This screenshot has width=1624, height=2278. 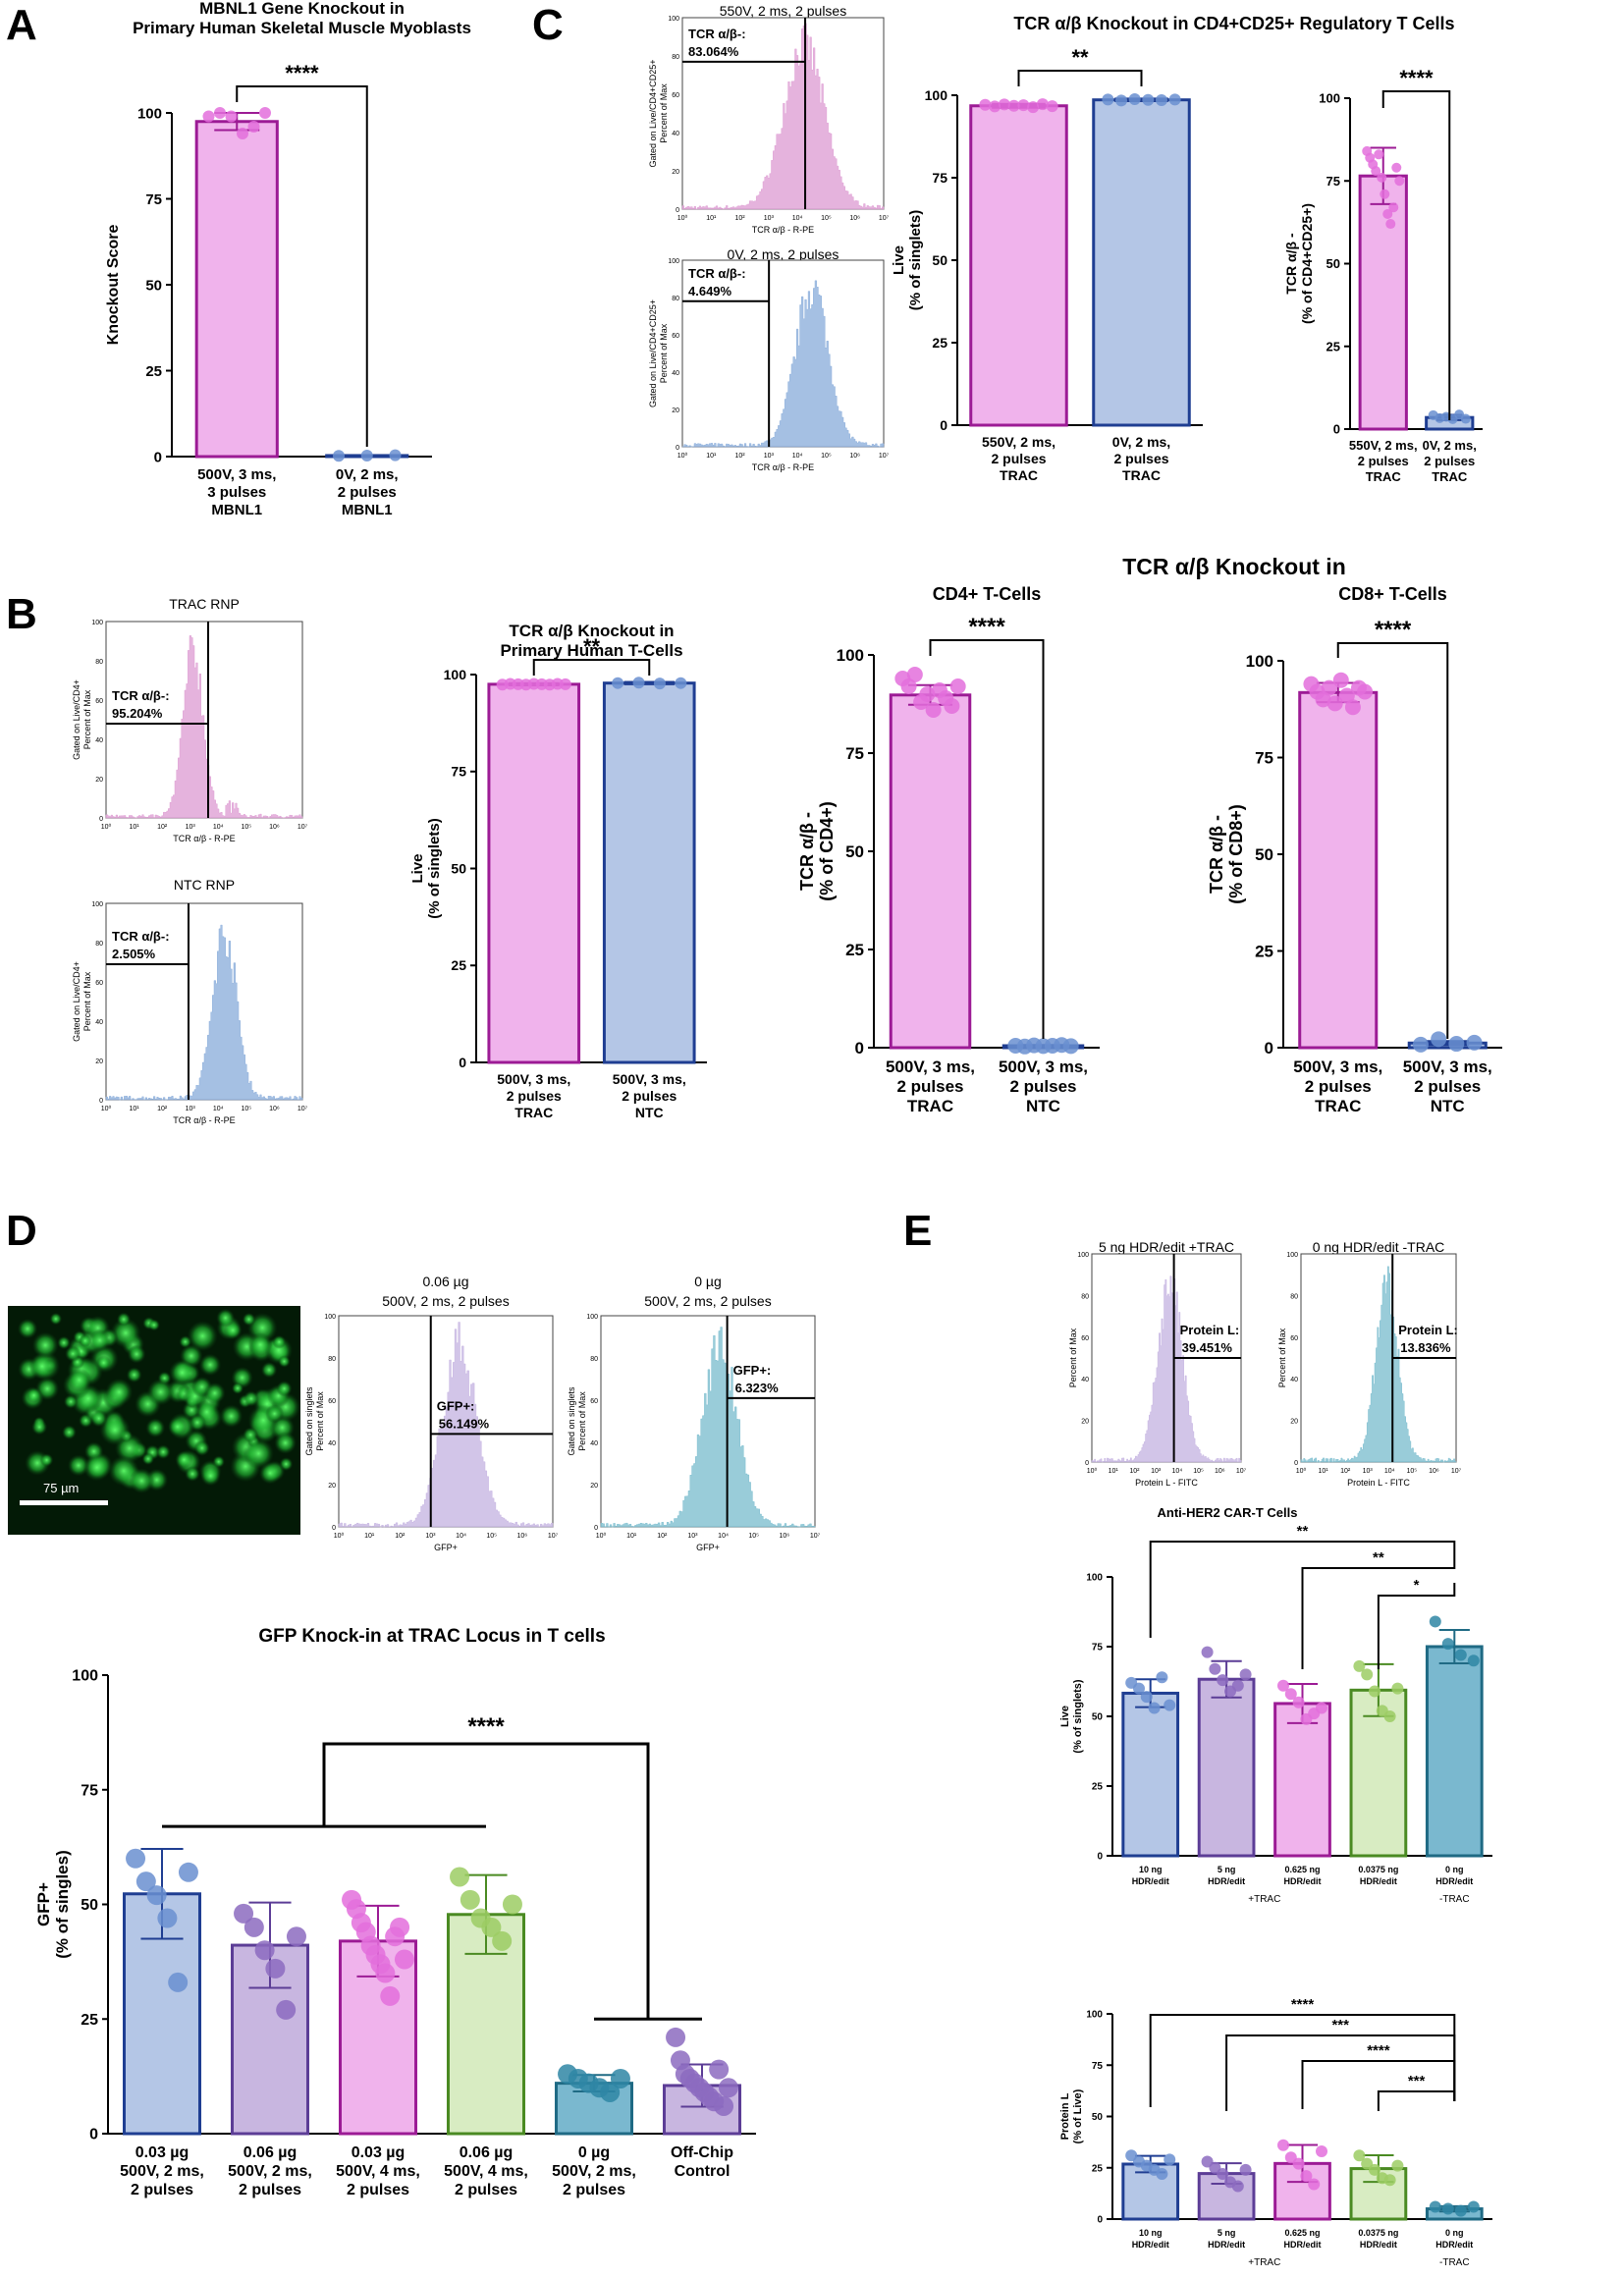 What do you see at coordinates (987, 594) in the screenshot?
I see `chart-title: CD4+ T-Cells` at bounding box center [987, 594].